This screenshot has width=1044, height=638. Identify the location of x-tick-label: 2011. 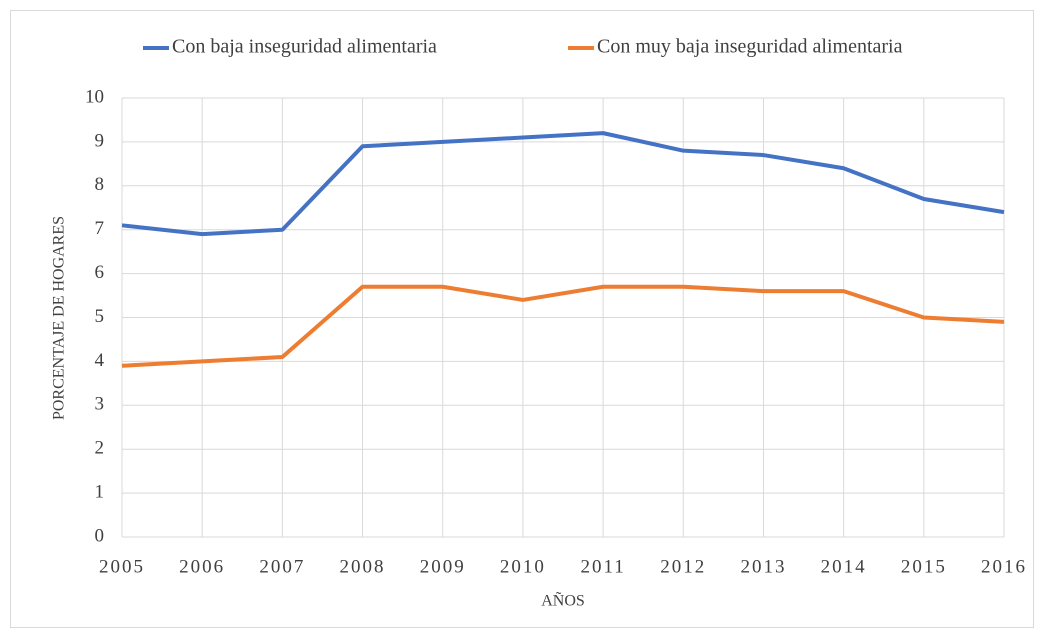
(602, 566).